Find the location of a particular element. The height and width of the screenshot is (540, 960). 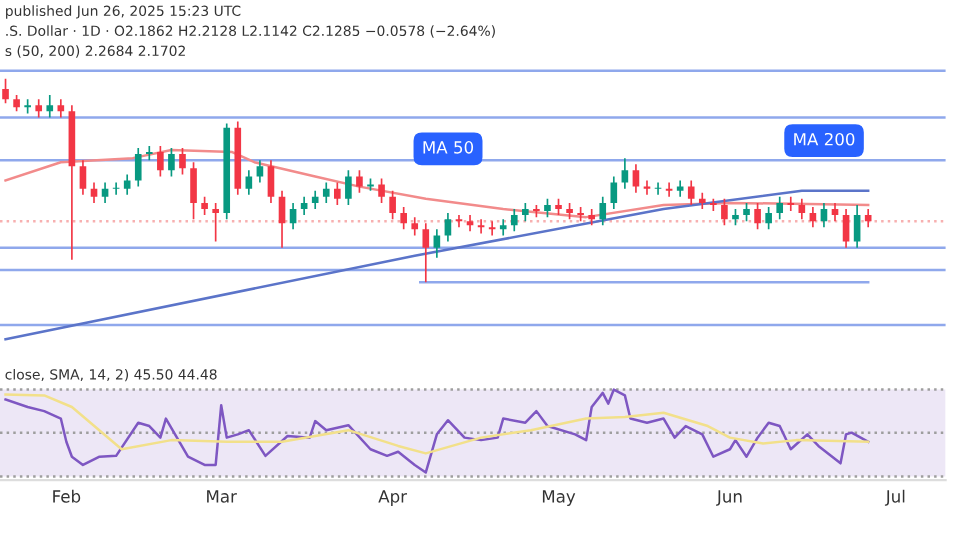

annotation: MA 200 is located at coordinates (824, 139).